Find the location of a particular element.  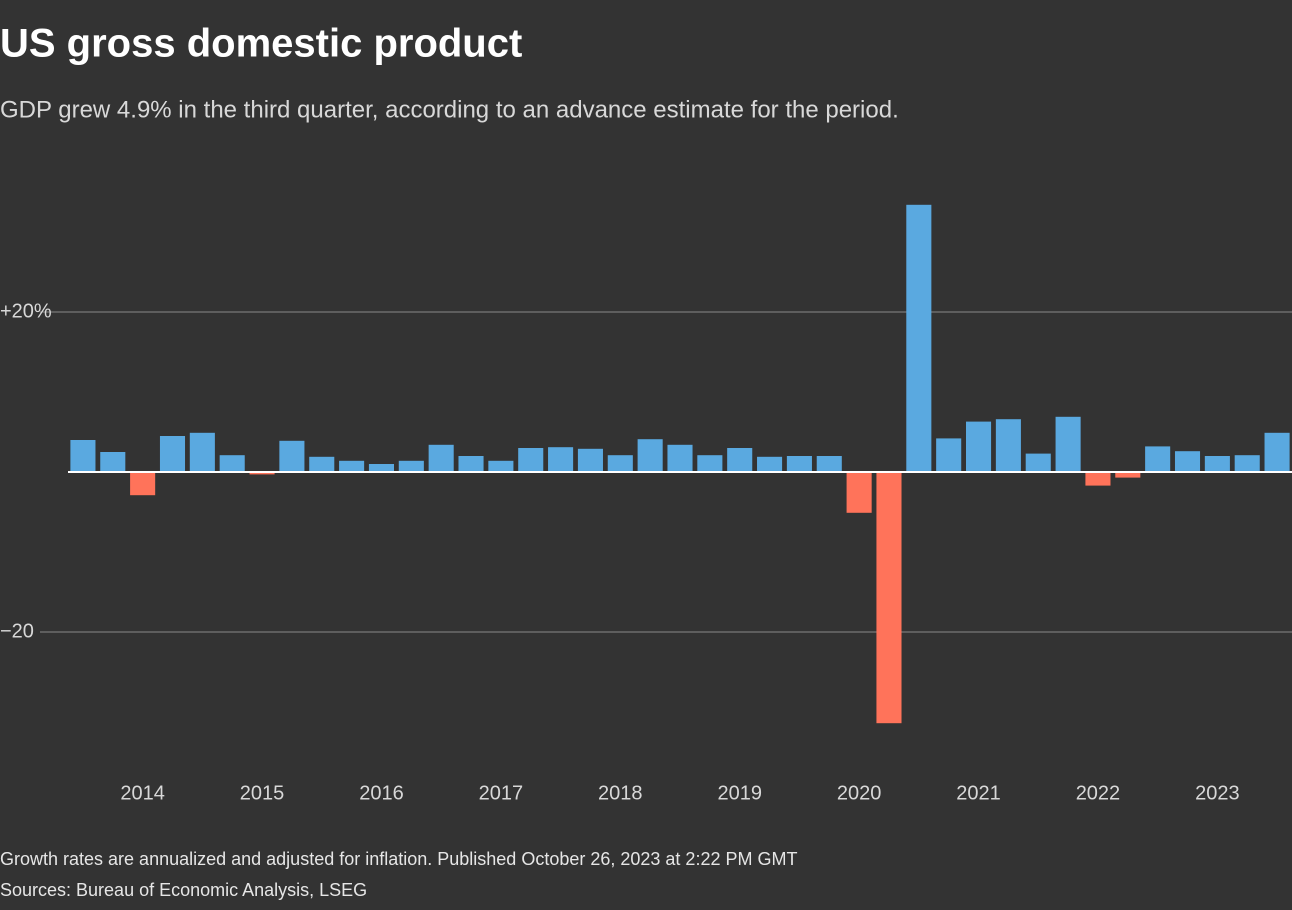

y-tick-label: +20% is located at coordinates (26, 311).